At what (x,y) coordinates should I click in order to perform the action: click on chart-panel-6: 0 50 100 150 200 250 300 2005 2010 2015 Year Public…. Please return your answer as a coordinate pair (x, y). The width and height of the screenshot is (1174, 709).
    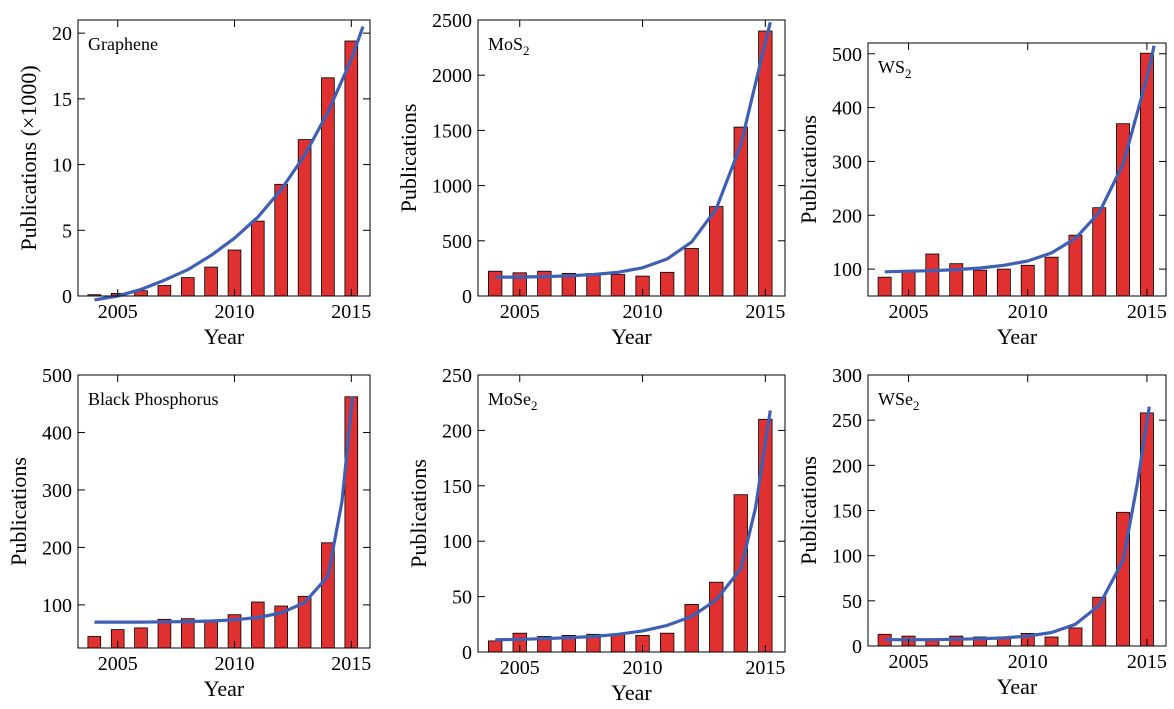
    Looking at the image, I should click on (981, 532).